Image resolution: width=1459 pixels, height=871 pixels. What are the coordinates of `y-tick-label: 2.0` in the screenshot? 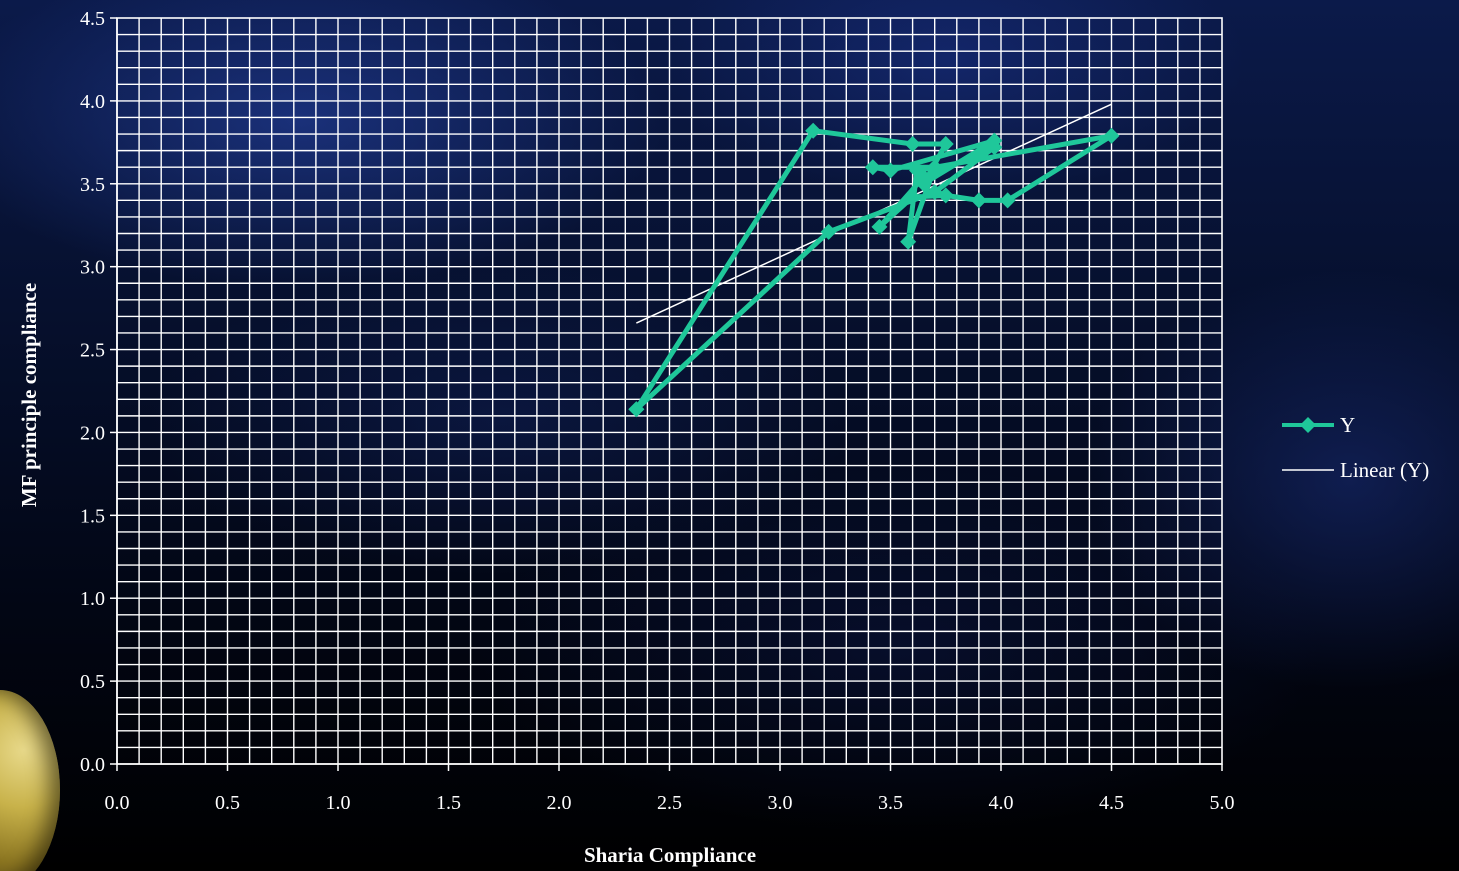 It's located at (92, 433).